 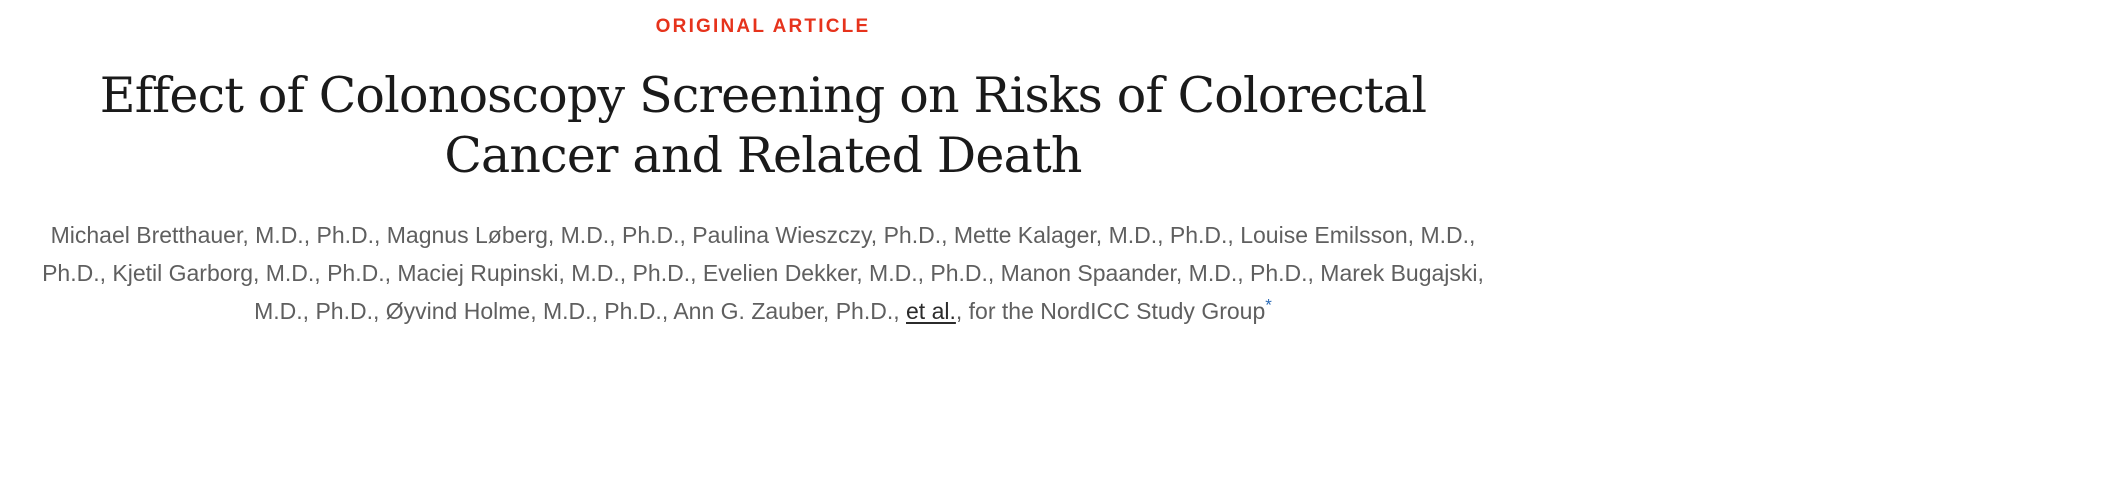 What do you see at coordinates (1110, 311) in the screenshot?
I see `study-group-text: , for the NordICC Study Group` at bounding box center [1110, 311].